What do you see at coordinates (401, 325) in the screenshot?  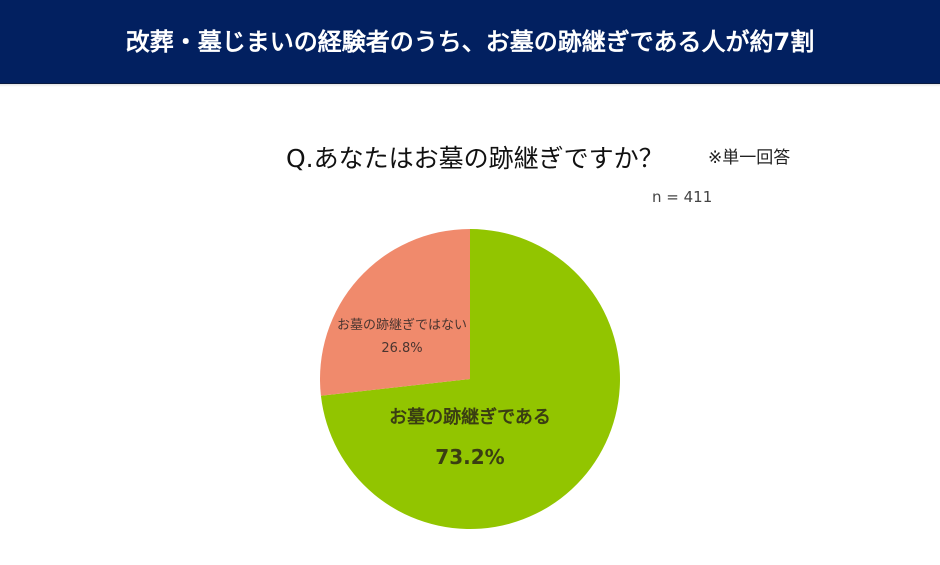 I see `slice-name: お墓の跡継ぎではない` at bounding box center [401, 325].